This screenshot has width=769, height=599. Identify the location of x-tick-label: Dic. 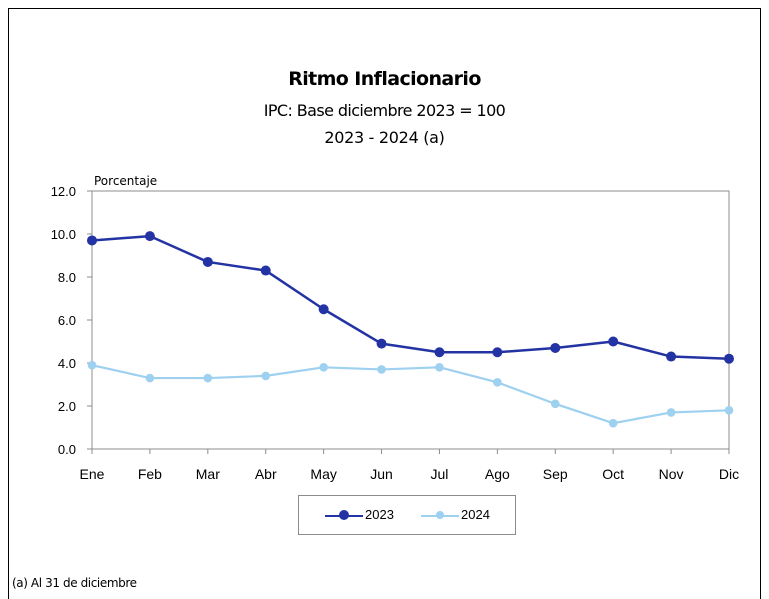
(729, 474).